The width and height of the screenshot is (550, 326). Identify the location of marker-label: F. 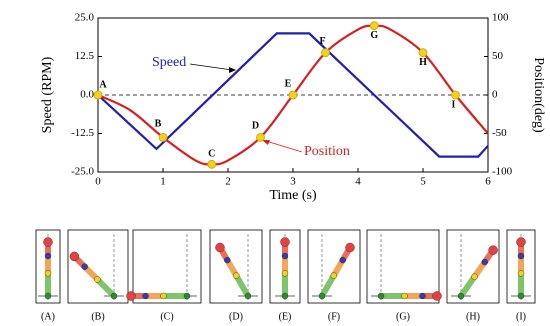
(322, 41).